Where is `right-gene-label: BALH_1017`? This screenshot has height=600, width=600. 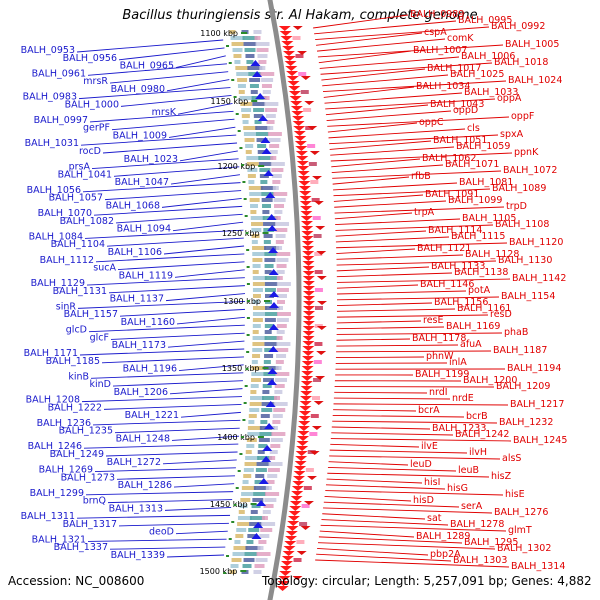 right-gene-label: BALH_1017 is located at coordinates (454, 68).